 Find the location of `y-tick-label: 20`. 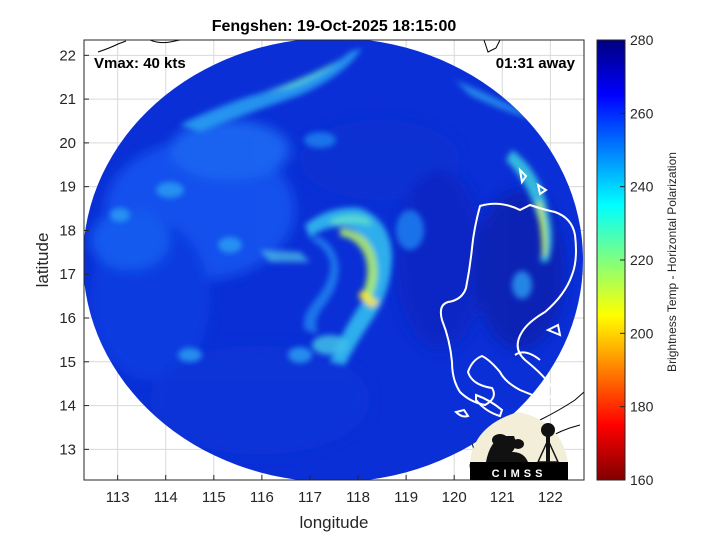

y-tick-label: 20 is located at coordinates (67, 143).